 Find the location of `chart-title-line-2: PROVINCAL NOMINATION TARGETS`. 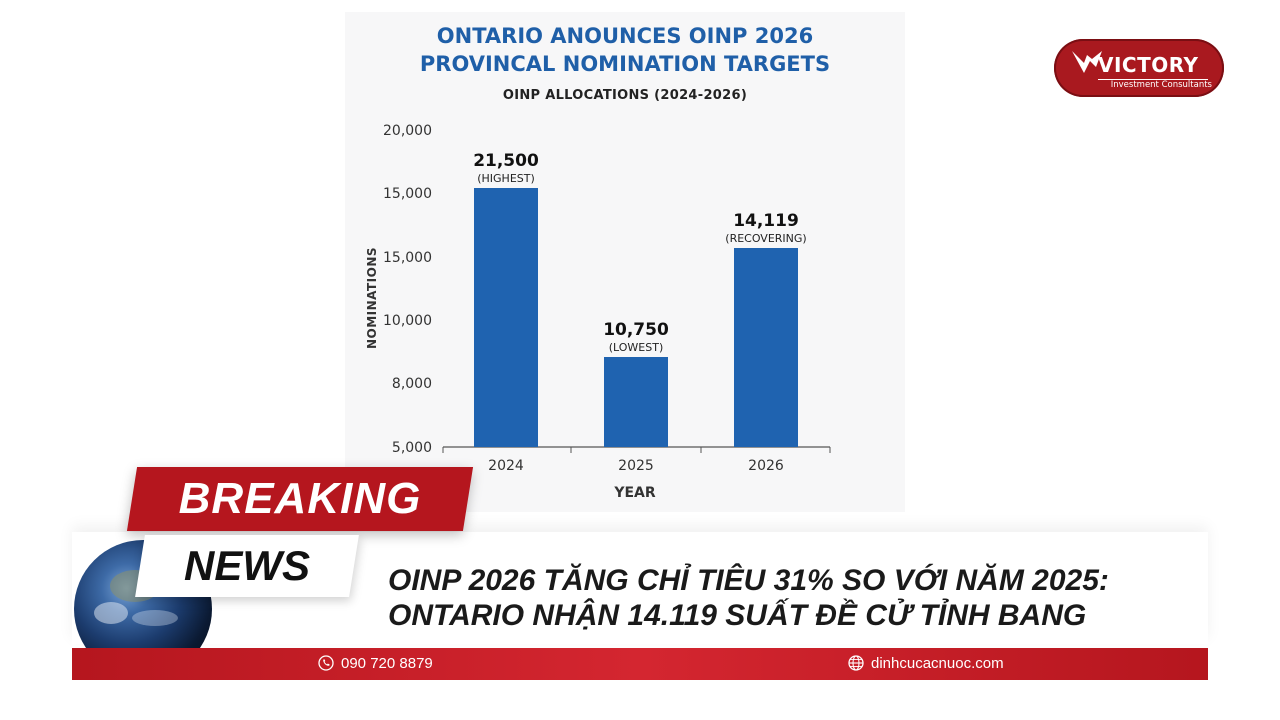

chart-title-line-2: PROVINCAL NOMINATION TARGETS is located at coordinates (625, 64).